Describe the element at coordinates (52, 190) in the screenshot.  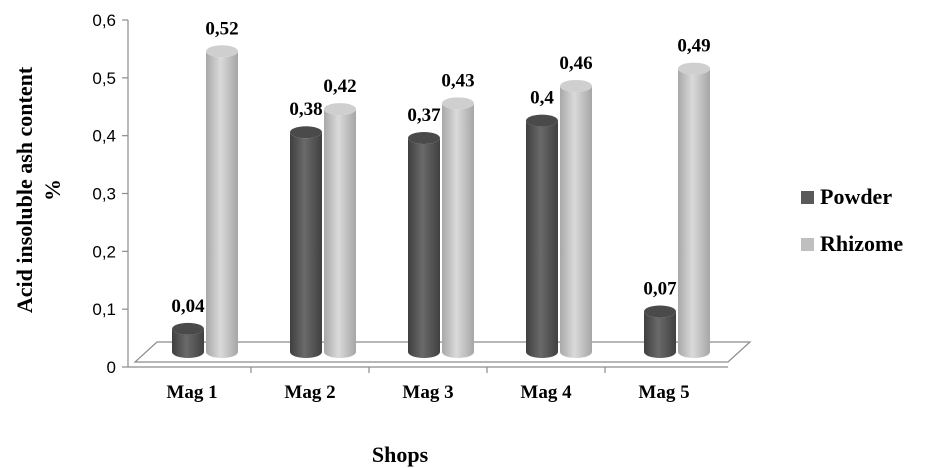
I see `y-axis-title-unit: %` at that location.